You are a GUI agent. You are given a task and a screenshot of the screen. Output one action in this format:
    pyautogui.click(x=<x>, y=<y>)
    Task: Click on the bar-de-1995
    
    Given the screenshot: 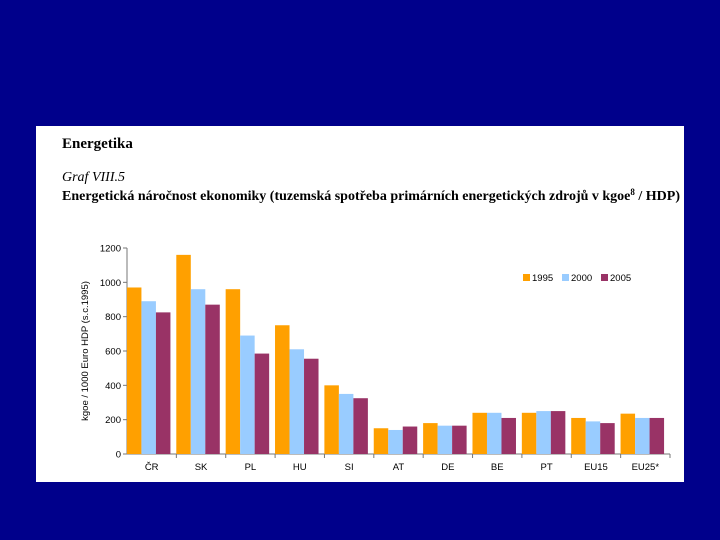 What is the action you would take?
    pyautogui.click(x=430, y=438)
    